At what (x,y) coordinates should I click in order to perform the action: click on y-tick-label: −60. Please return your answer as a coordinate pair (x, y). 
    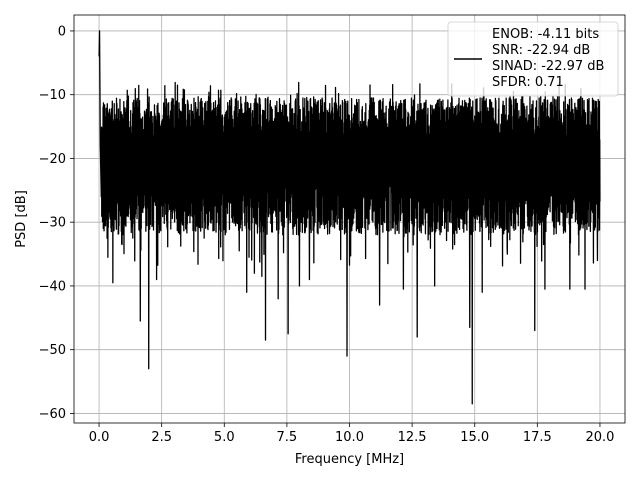
    Looking at the image, I should click on (52, 414).